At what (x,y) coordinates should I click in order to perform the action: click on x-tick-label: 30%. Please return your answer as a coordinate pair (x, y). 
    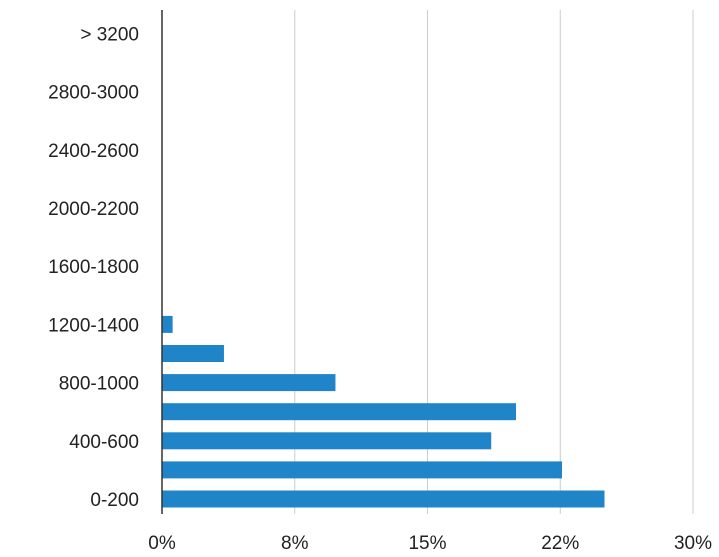
    Looking at the image, I should click on (693, 543).